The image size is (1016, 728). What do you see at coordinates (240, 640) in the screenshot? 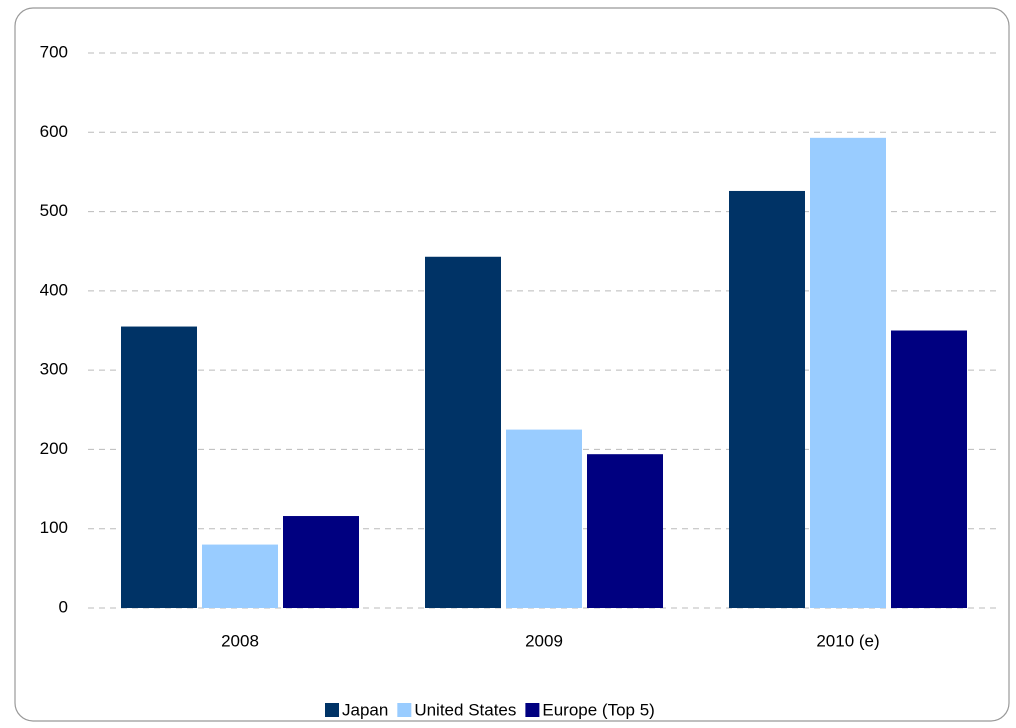
I see `x-tick-label: 2008` at bounding box center [240, 640].